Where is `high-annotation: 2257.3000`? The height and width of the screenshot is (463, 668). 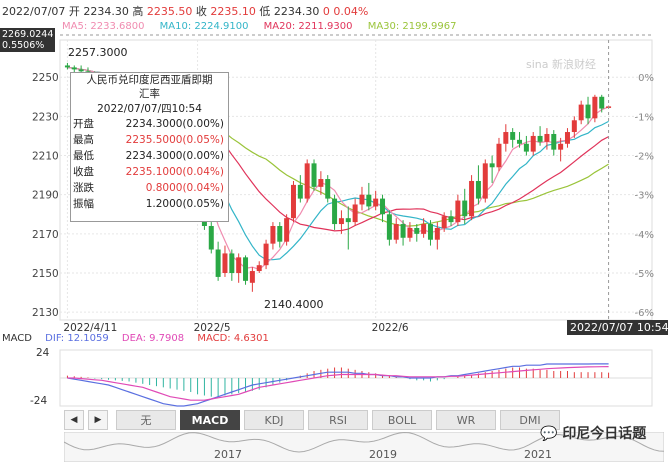 high-annotation: 2257.3000 is located at coordinates (98, 52).